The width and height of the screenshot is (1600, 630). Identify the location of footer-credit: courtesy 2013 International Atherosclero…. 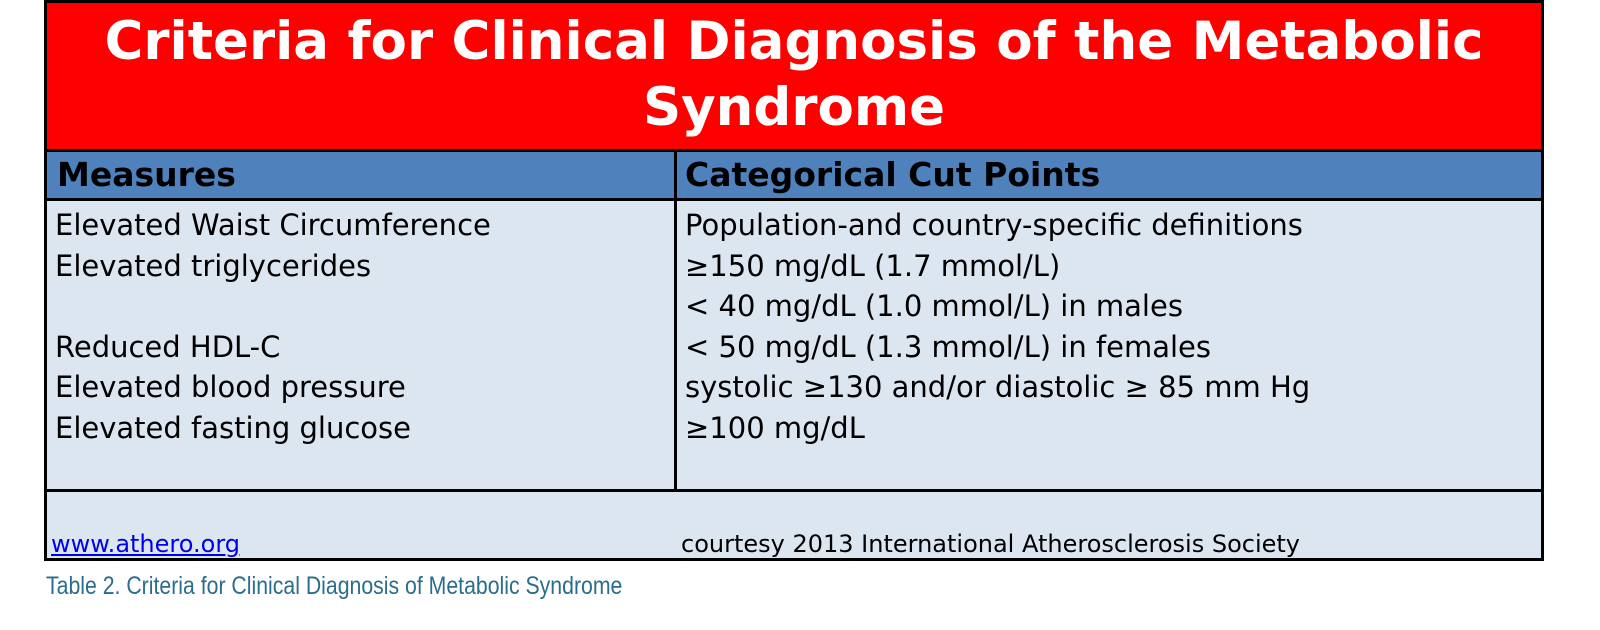
(991, 544).